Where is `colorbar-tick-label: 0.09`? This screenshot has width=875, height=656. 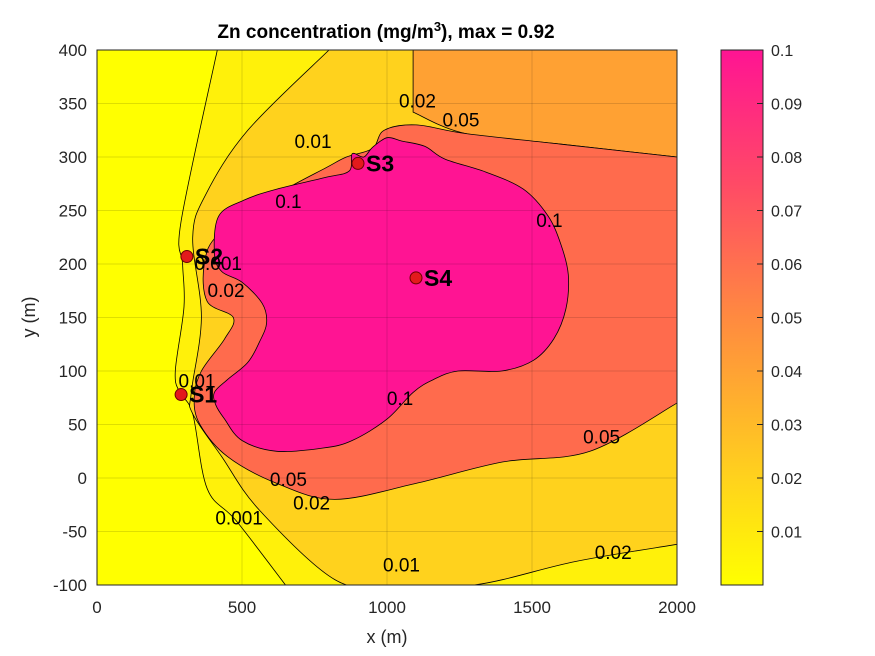 colorbar-tick-label: 0.09 is located at coordinates (786, 105).